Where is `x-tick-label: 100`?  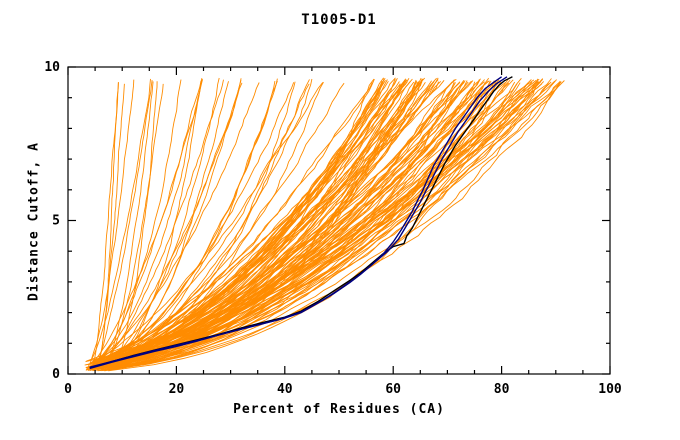 x-tick-label: 100 is located at coordinates (610, 389).